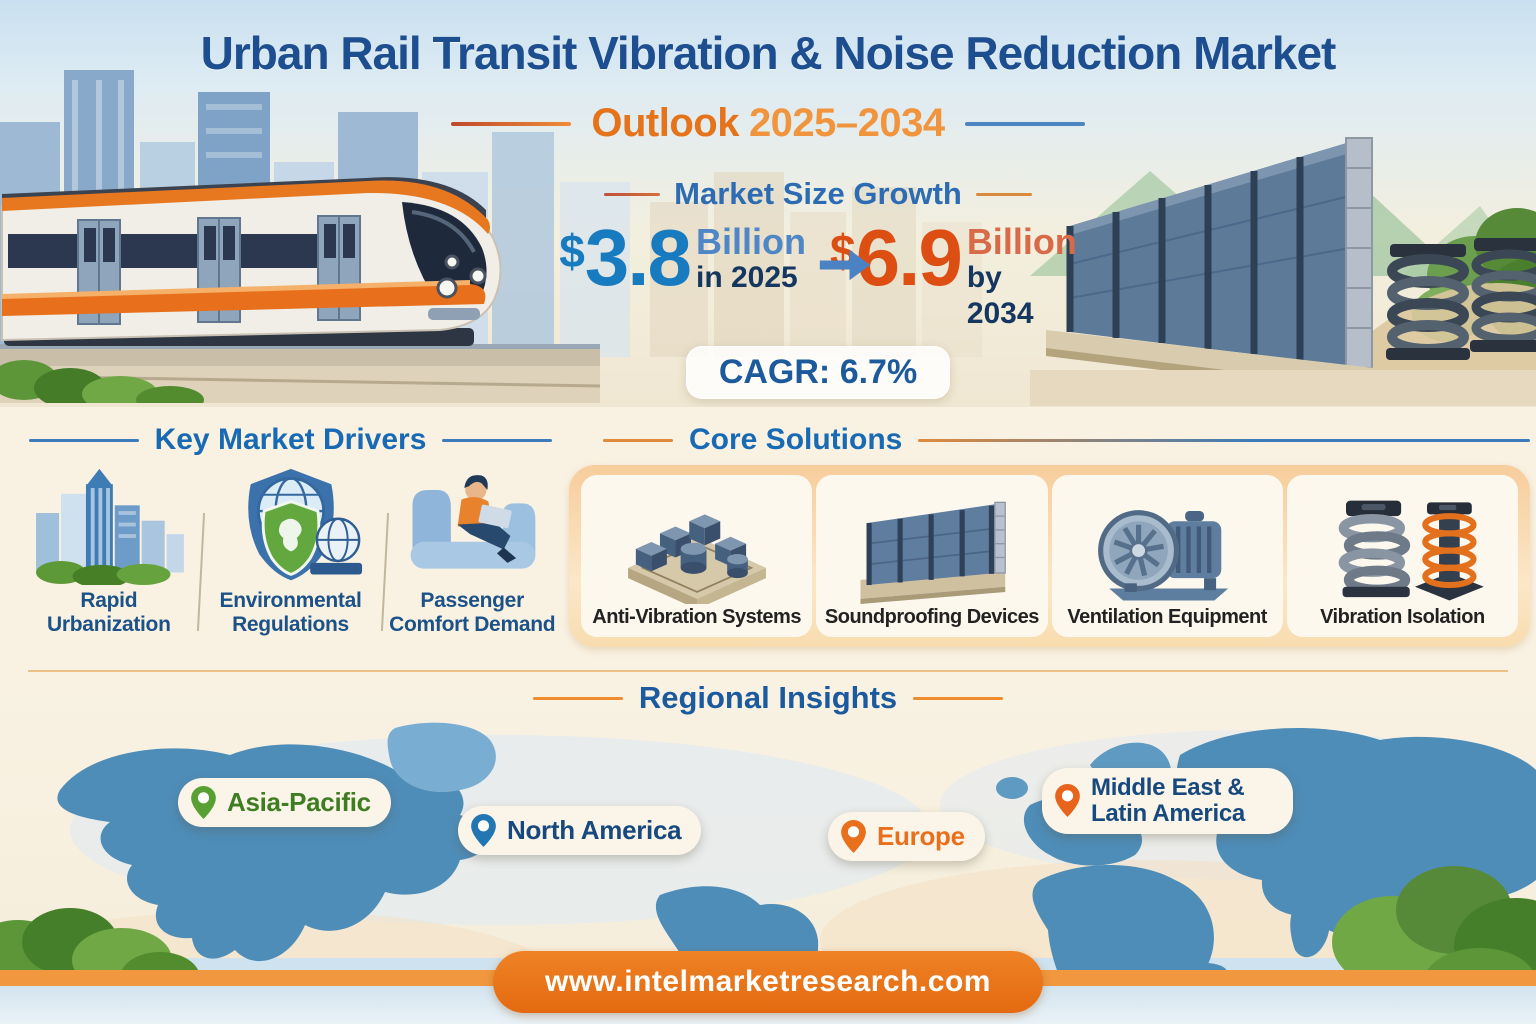  I want to click on market-size-block: Market Size Growth $3.8 Billion in 2025, so click(818, 287).